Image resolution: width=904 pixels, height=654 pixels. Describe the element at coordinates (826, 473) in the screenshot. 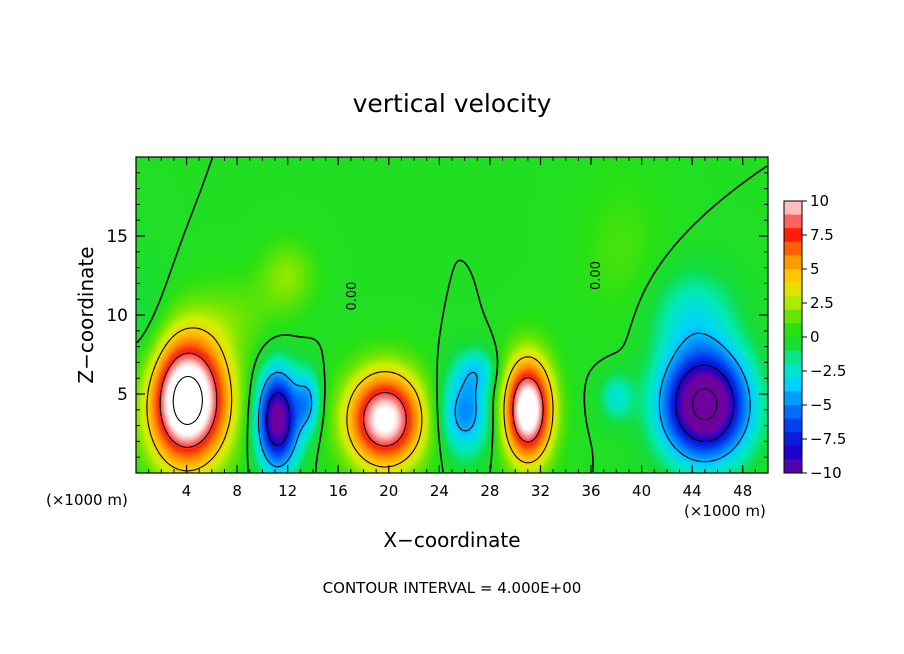

I see `colorbar-label: −10` at that location.